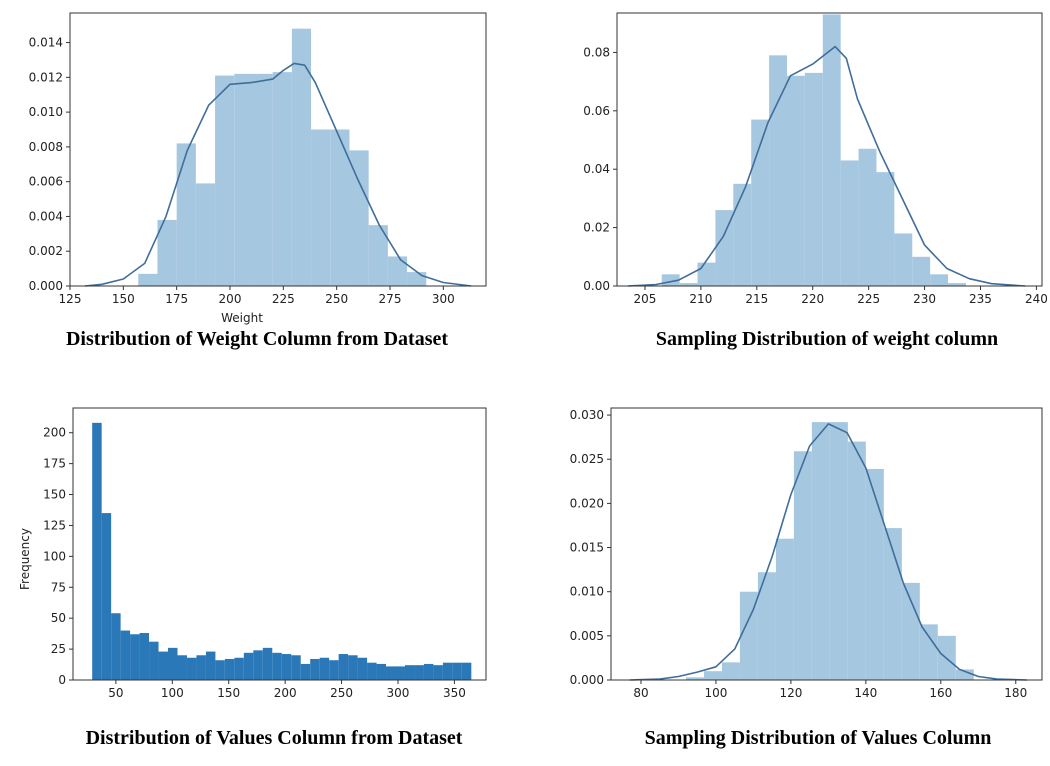 The image size is (1050, 766). Describe the element at coordinates (596, 169) in the screenshot. I see `y-tick-label: 0.04` at that location.